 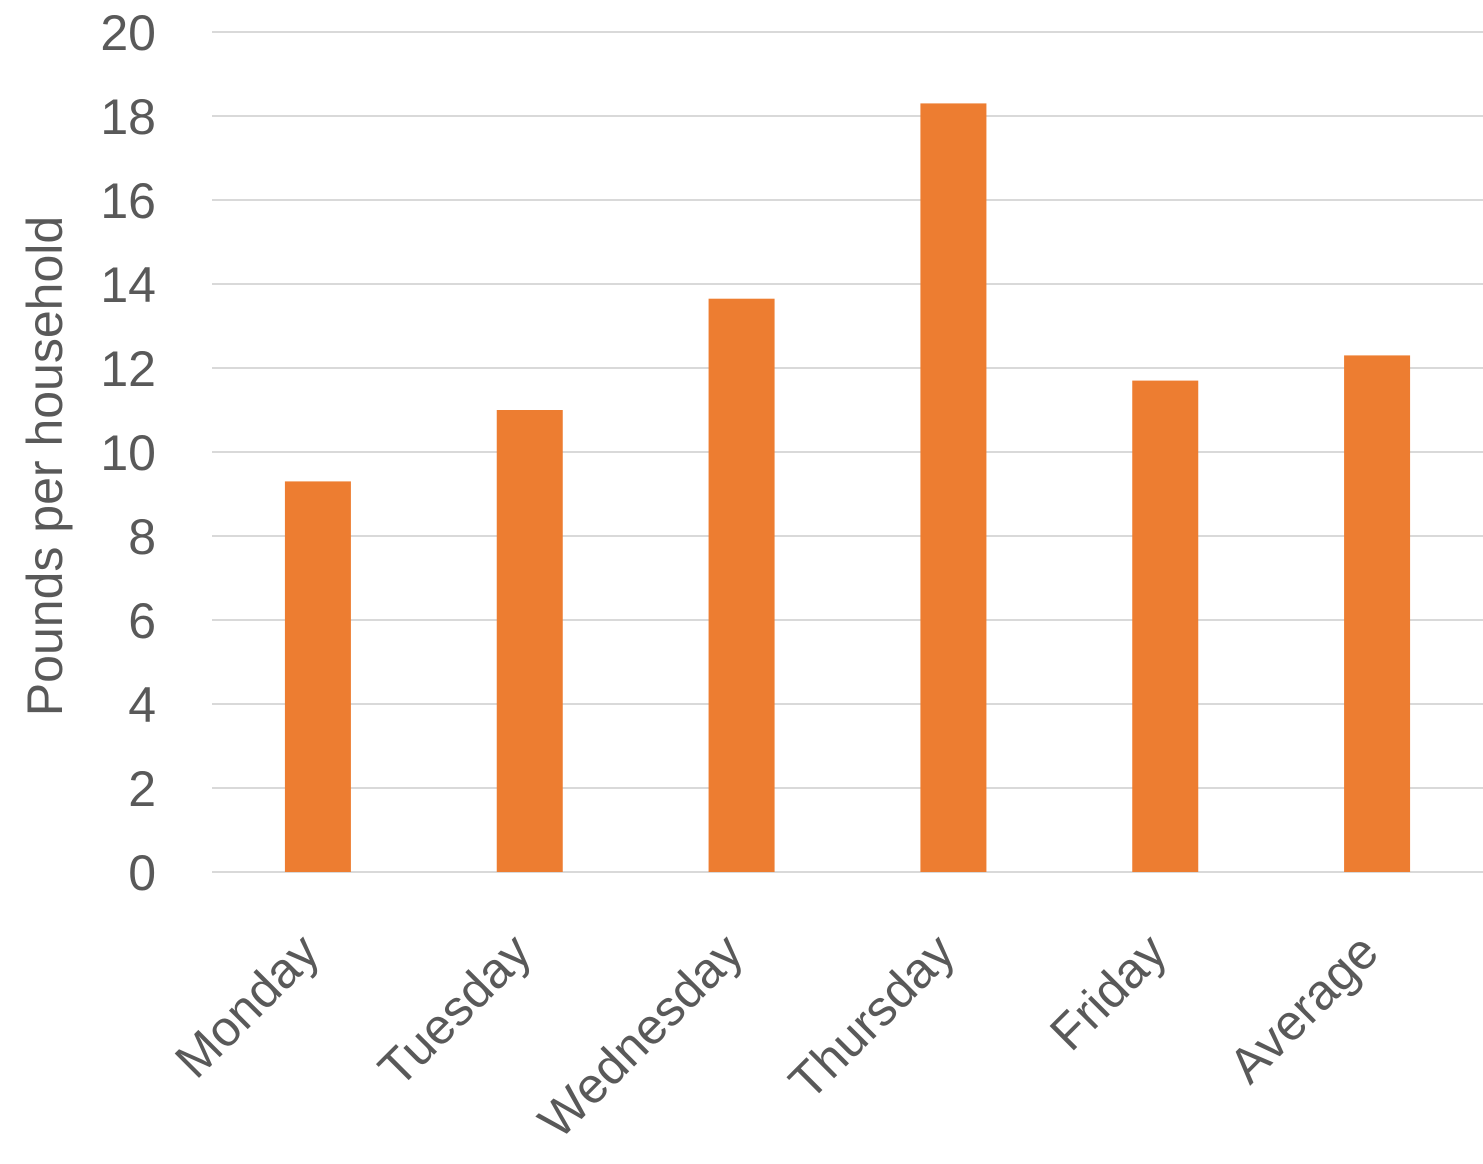 I want to click on y-tick-label: 20, so click(x=128, y=33).